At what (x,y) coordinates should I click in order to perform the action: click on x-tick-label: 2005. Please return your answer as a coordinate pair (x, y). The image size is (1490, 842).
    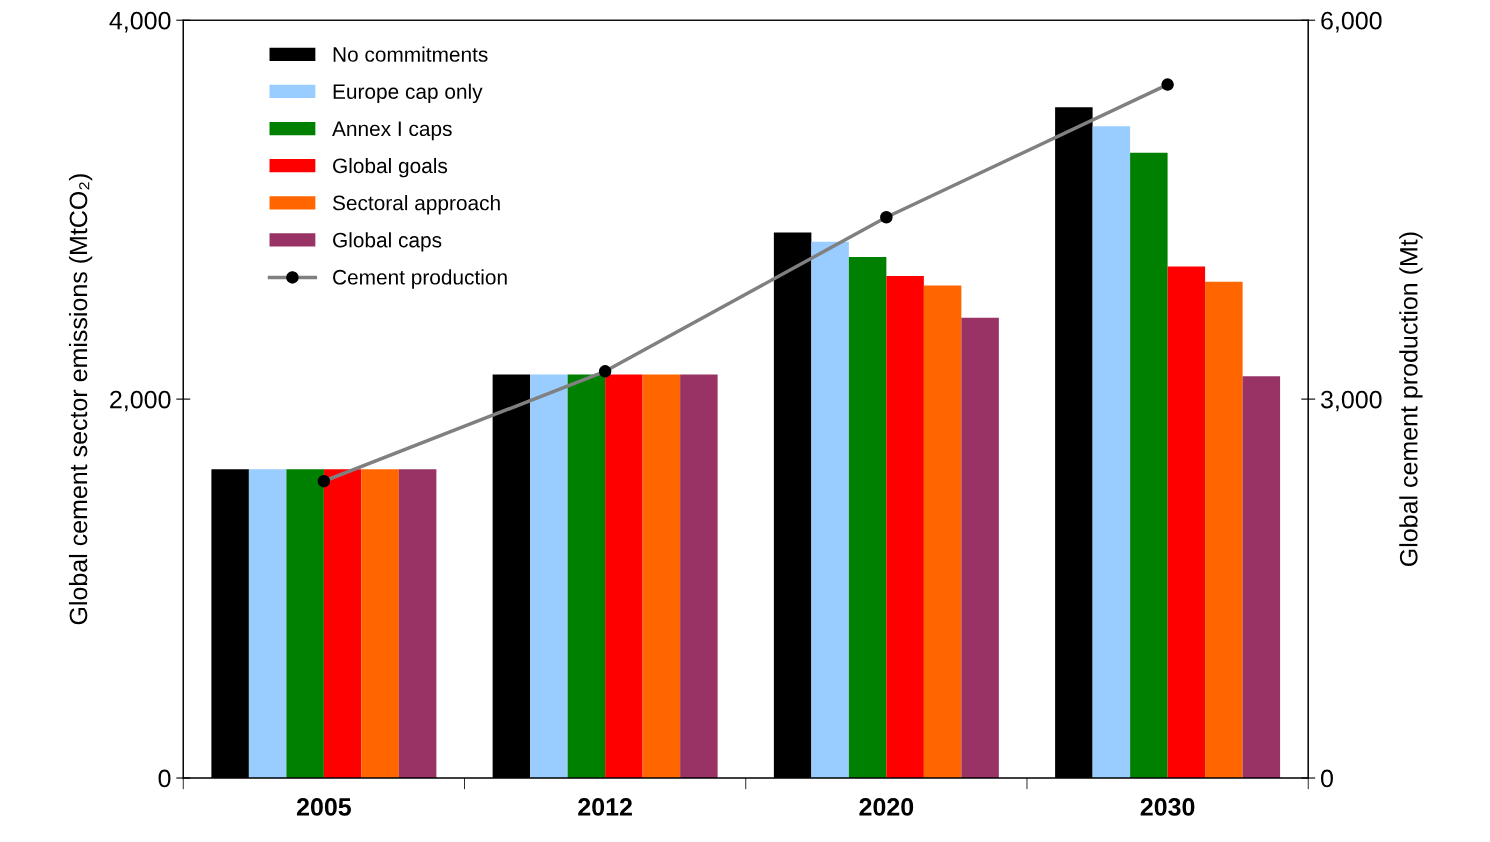
    Looking at the image, I should click on (323, 807).